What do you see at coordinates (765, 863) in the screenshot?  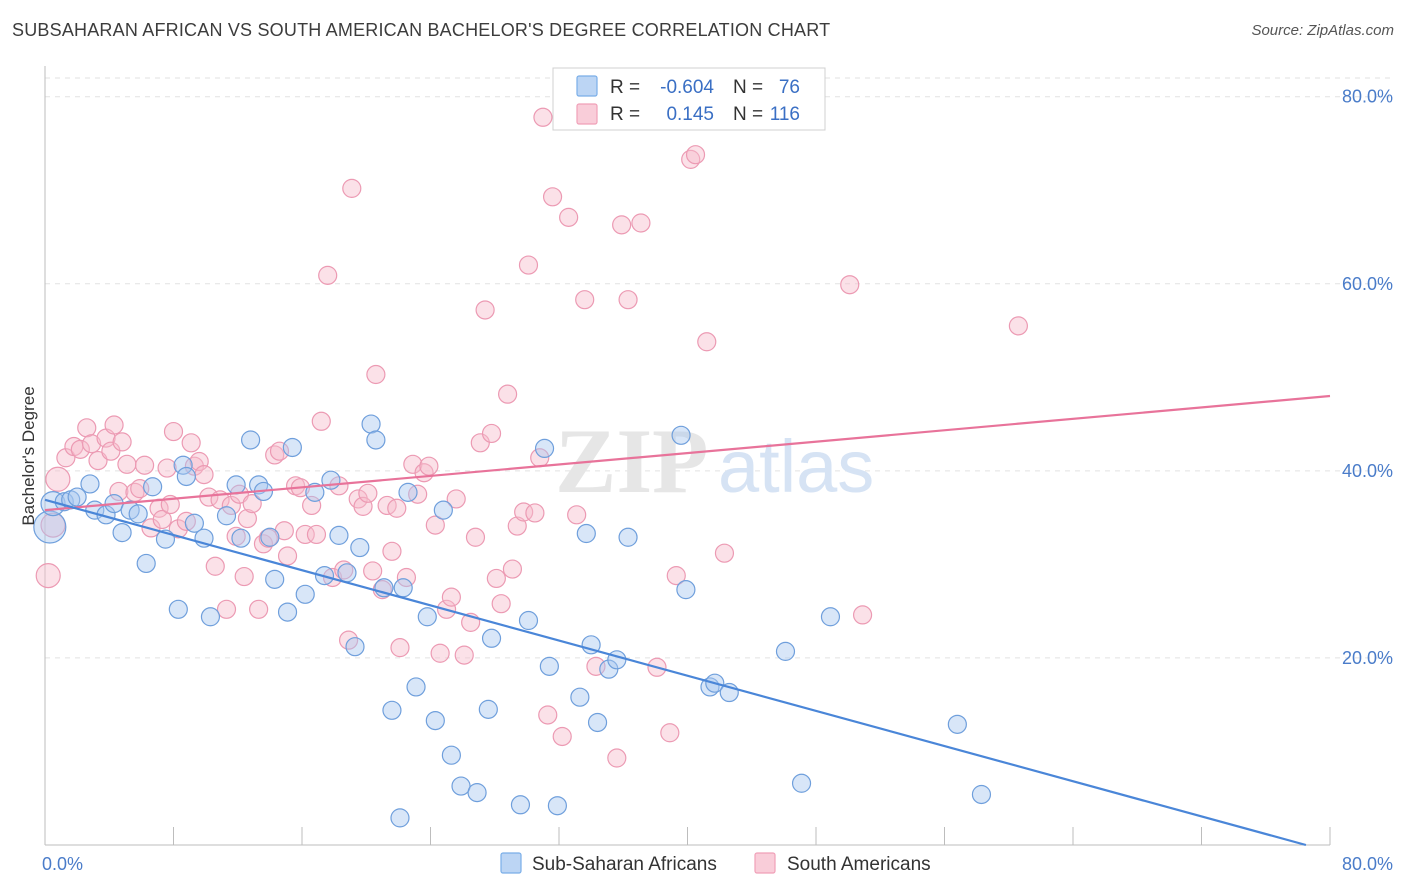 I see `bottom-legend-swatch-pink` at bounding box center [765, 863].